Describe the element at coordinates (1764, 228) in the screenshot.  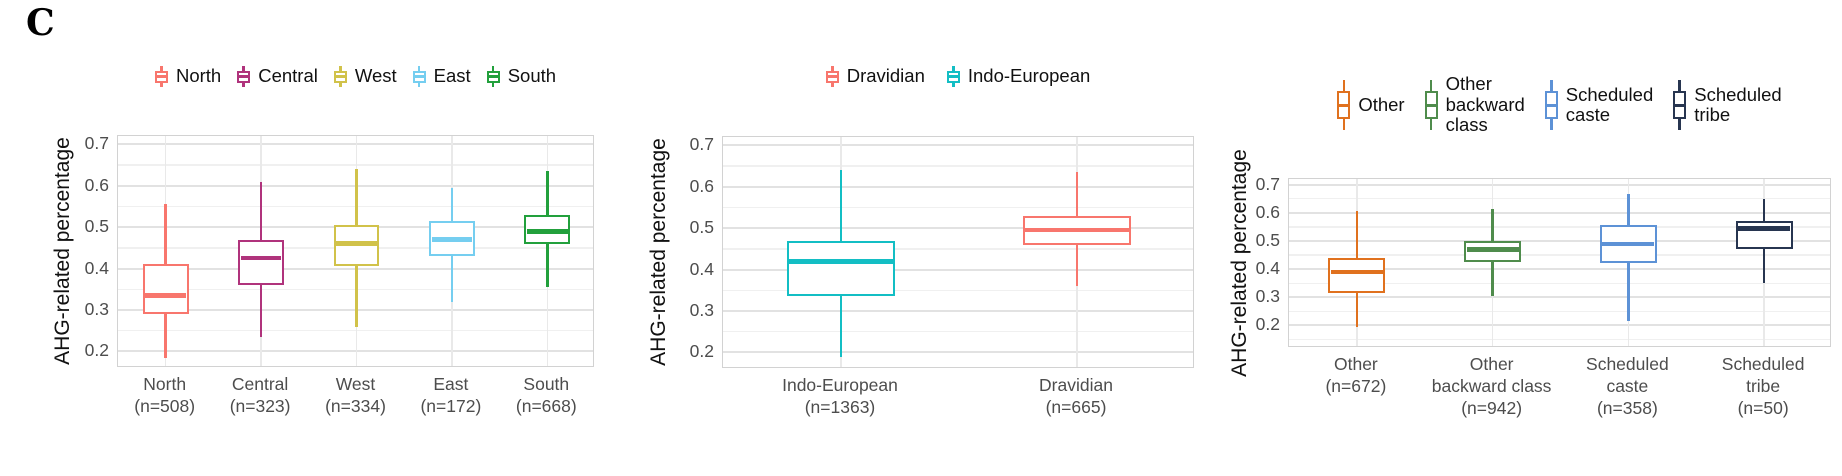
I see `boxplot-median-scheduled-tribe` at that location.